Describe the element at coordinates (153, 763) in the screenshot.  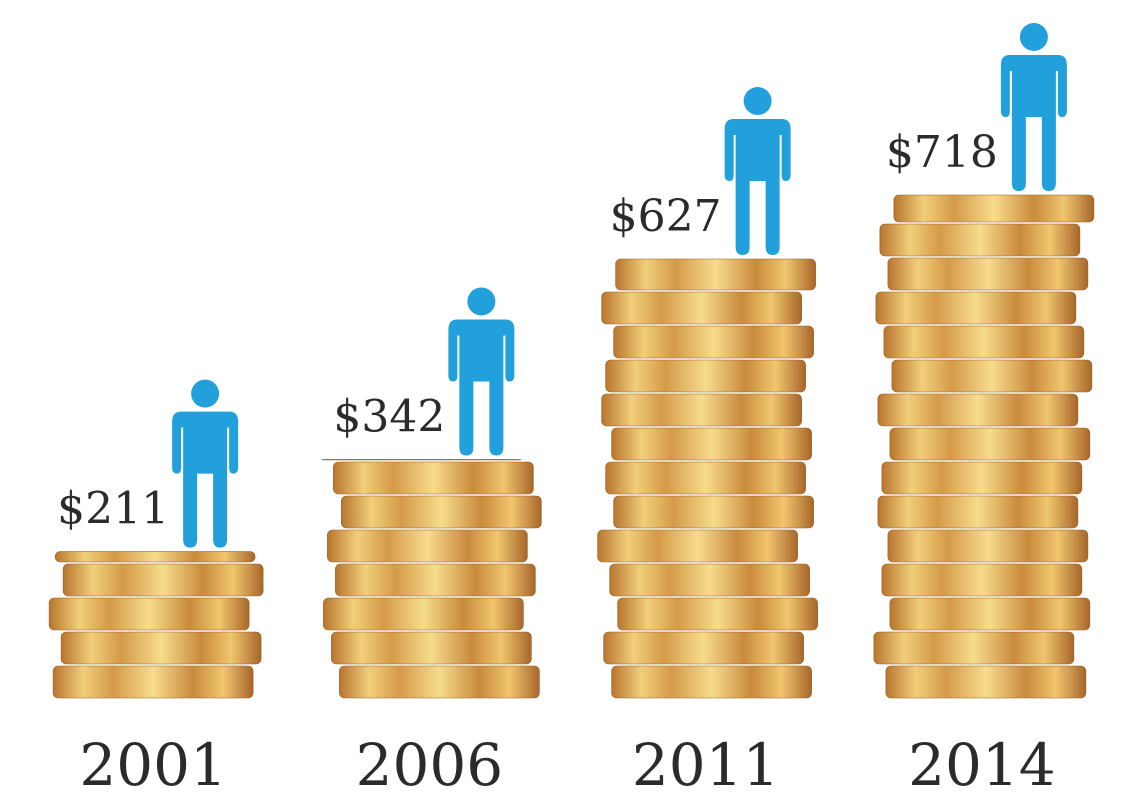
I see `x-tick-label: 2001` at that location.